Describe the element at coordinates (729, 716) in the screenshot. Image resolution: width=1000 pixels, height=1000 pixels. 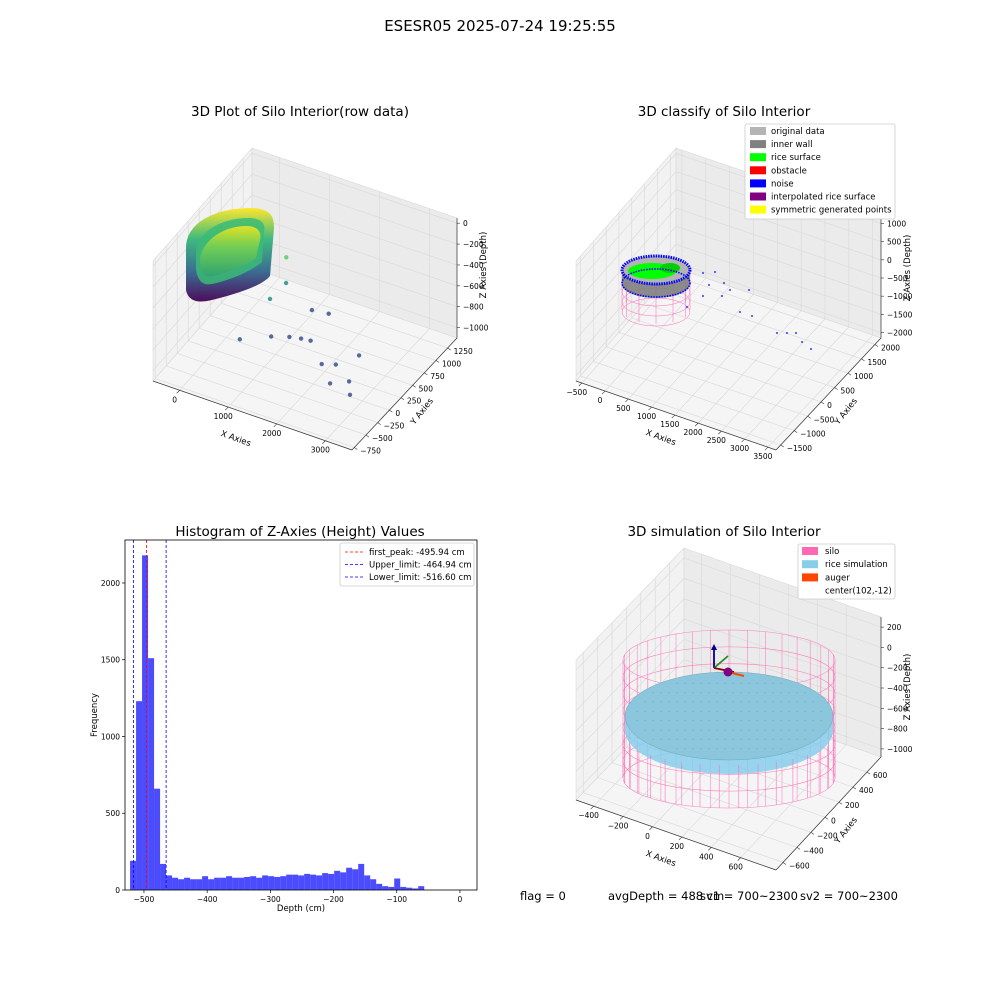
I see `rice-simulation-surface` at that location.